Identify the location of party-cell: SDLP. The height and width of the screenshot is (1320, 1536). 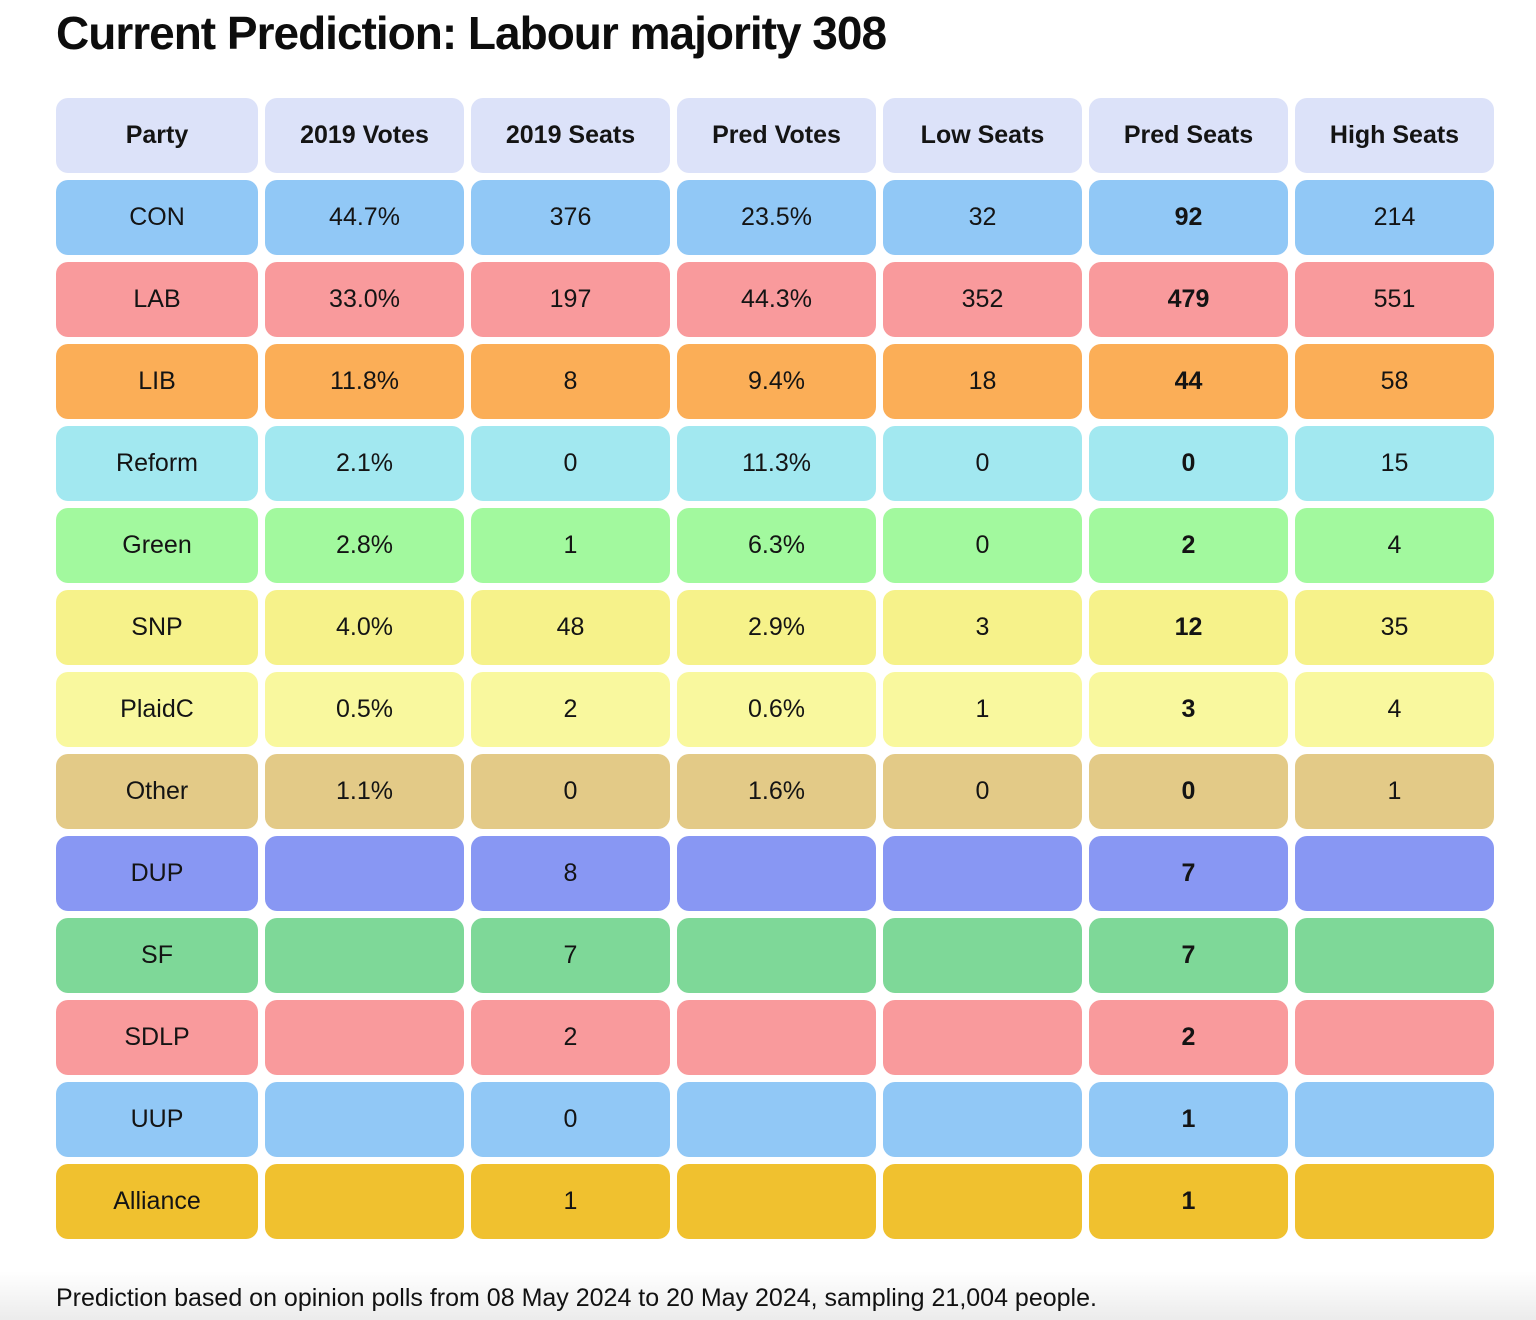
(157, 1037).